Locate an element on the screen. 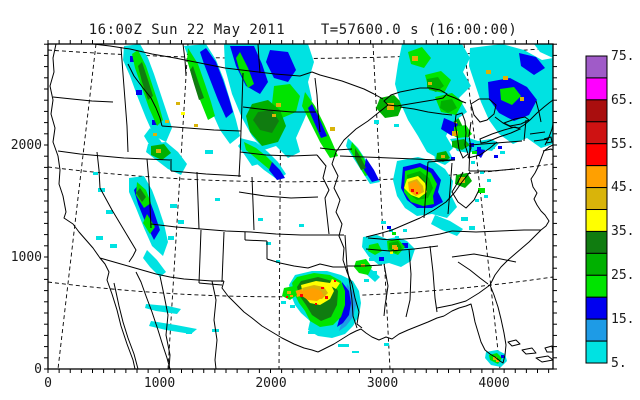 The width and height of the screenshot is (640, 400). colorbar-label: 45. is located at coordinates (622, 187).